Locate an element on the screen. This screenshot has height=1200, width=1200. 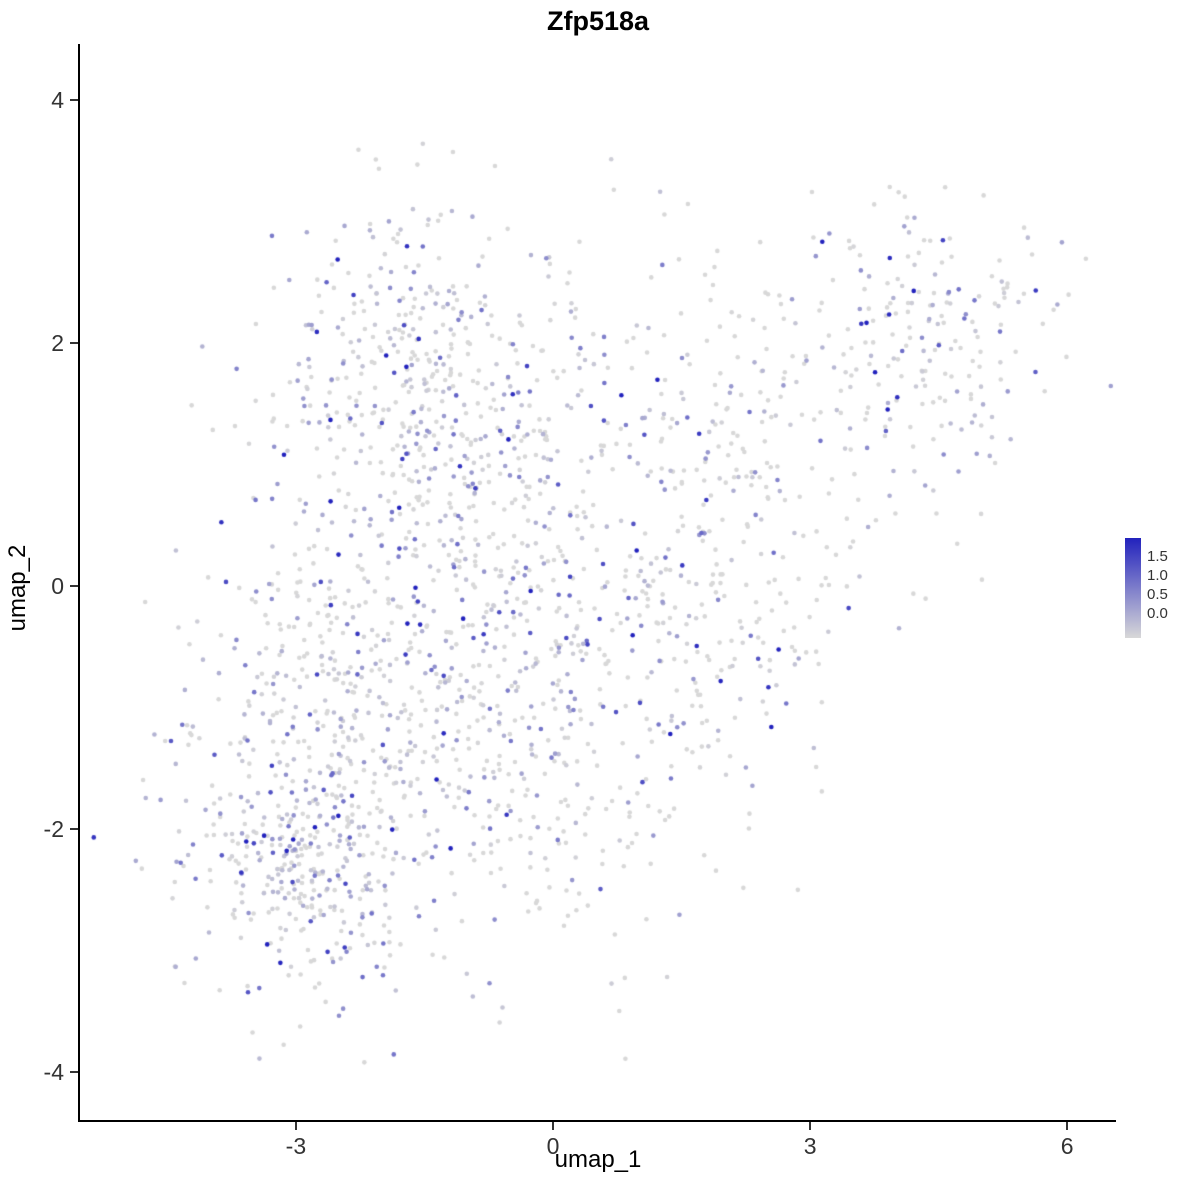
legend-tick-label: 1.5 is located at coordinates (1157, 556).